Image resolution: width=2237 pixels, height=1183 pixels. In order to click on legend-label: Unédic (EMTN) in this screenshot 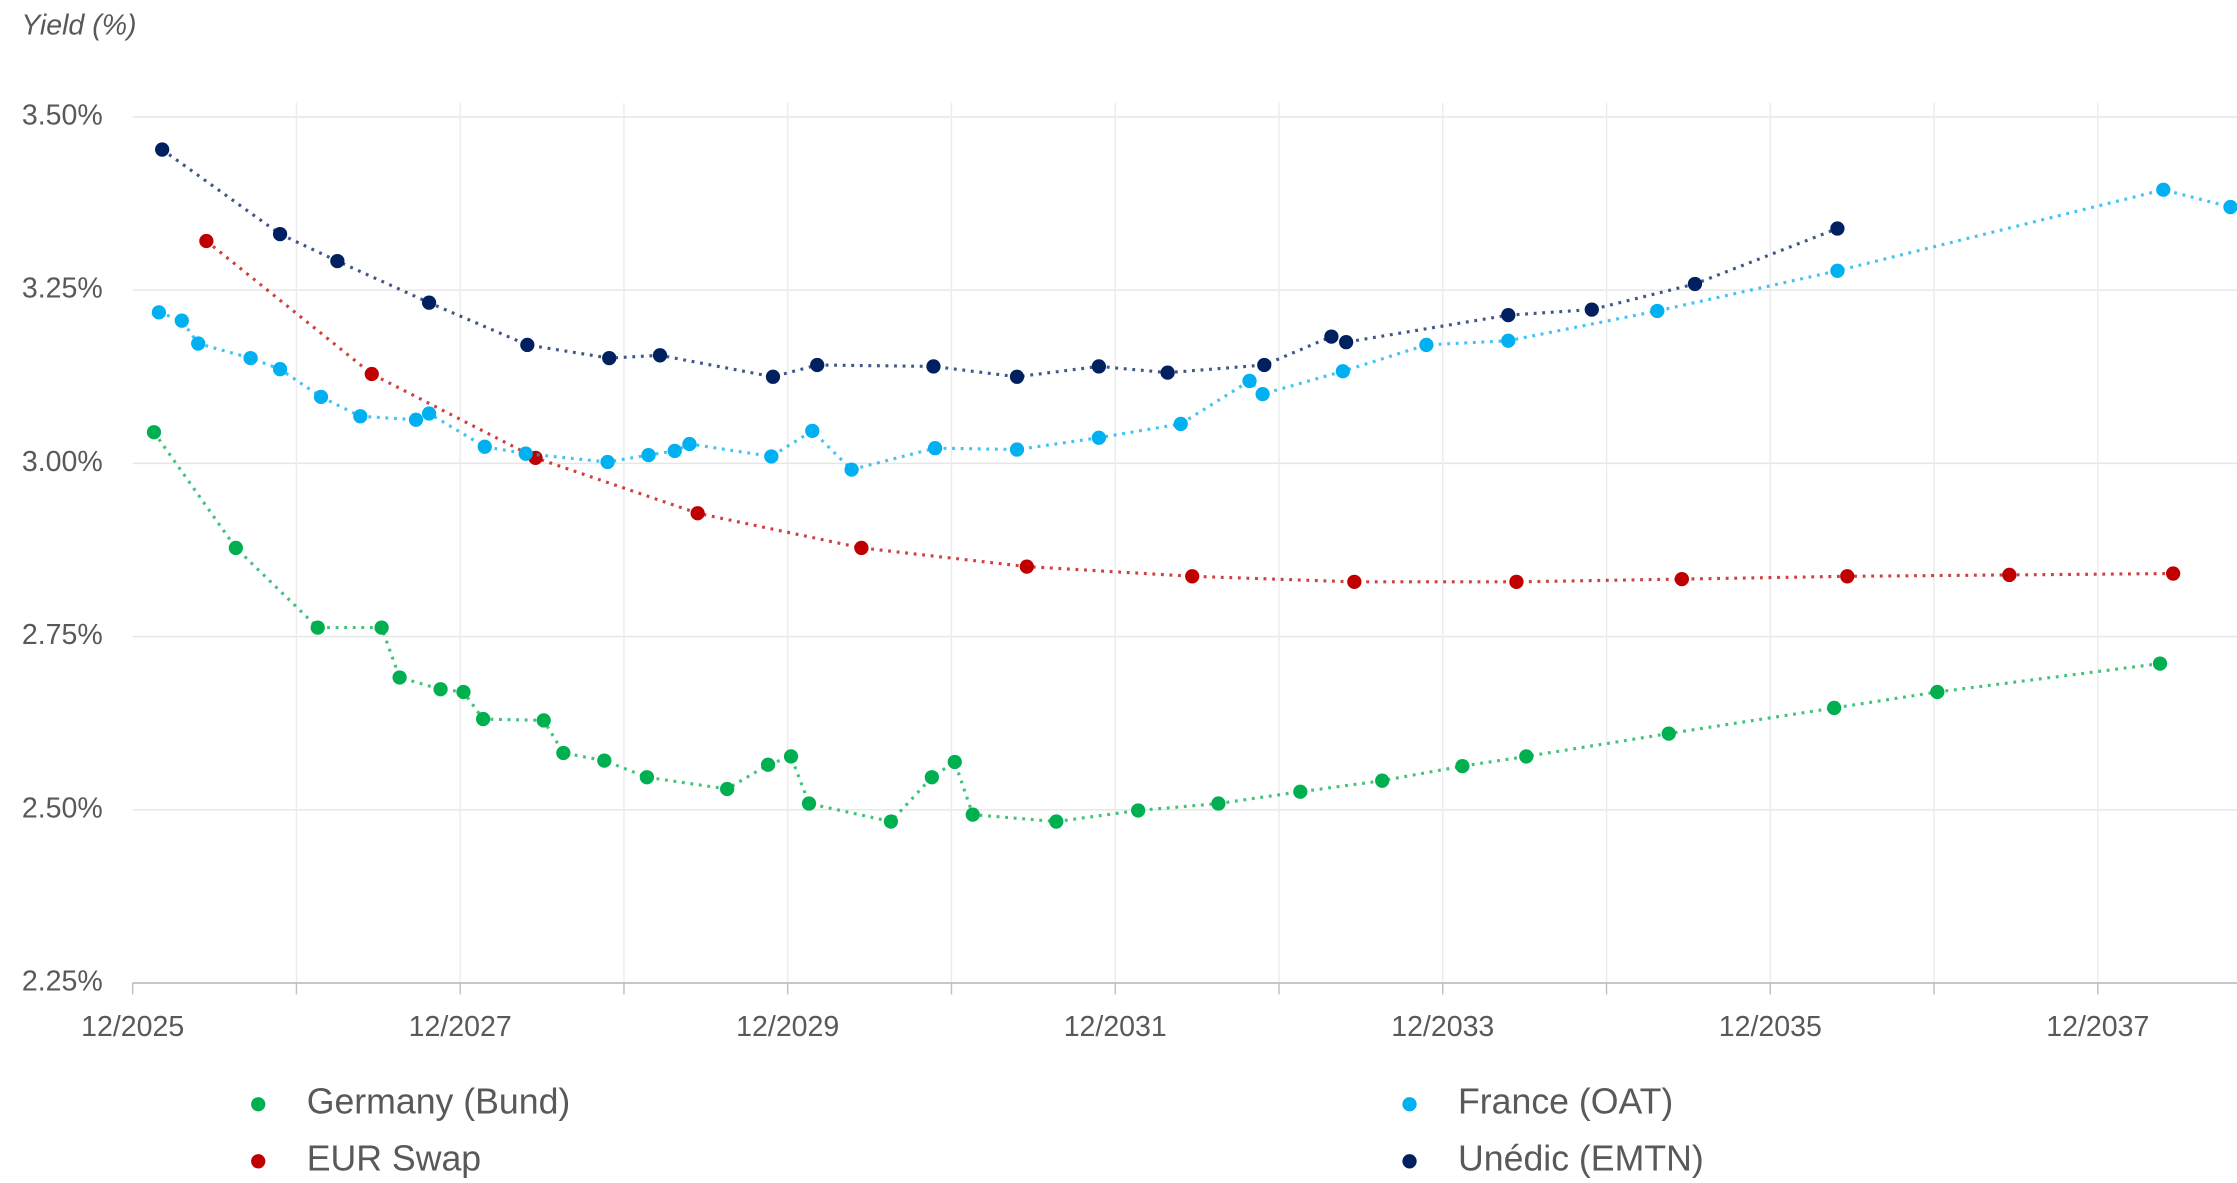, I will do `click(1581, 1159)`.